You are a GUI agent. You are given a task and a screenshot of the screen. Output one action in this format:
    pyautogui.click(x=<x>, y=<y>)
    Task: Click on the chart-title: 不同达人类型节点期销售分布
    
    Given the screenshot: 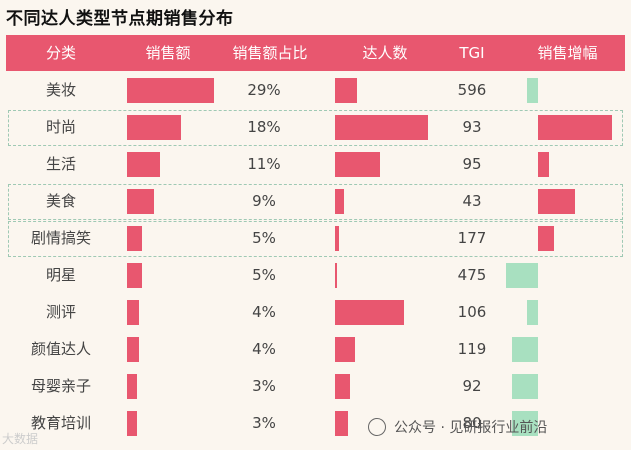 What is the action you would take?
    pyautogui.click(x=120, y=19)
    